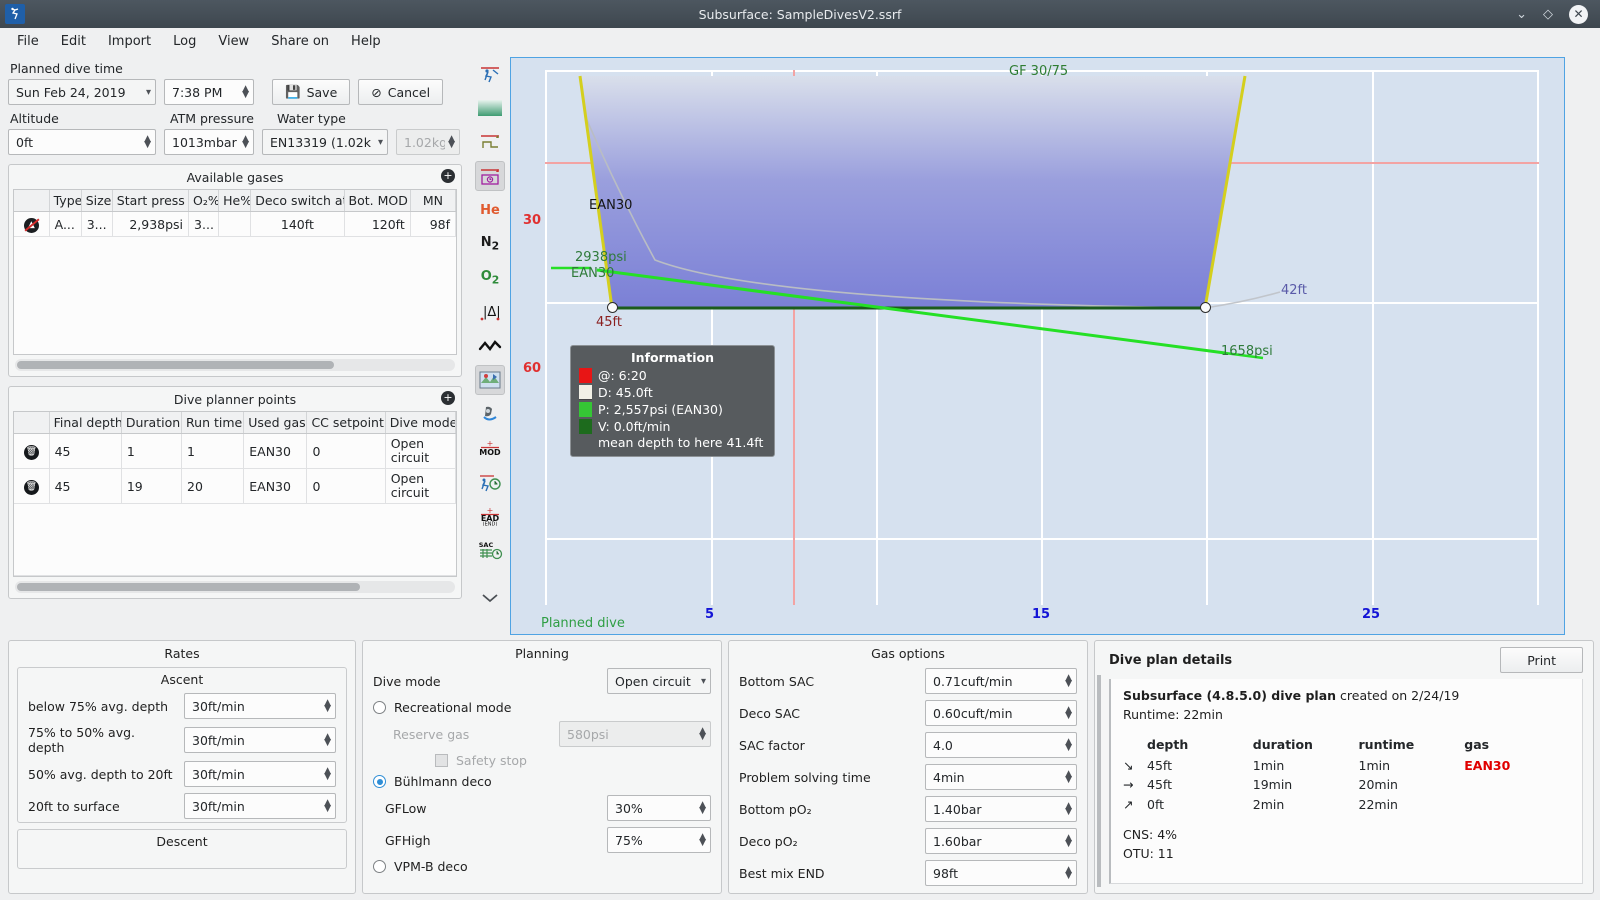  I want to click on menu-share-on: Share on, so click(300, 41).